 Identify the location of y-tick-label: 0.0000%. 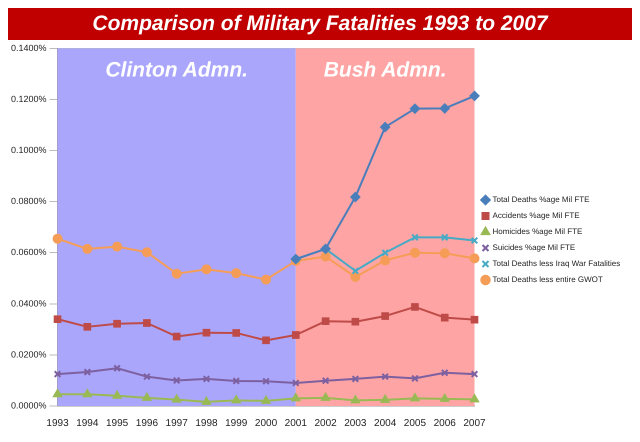
(29, 405).